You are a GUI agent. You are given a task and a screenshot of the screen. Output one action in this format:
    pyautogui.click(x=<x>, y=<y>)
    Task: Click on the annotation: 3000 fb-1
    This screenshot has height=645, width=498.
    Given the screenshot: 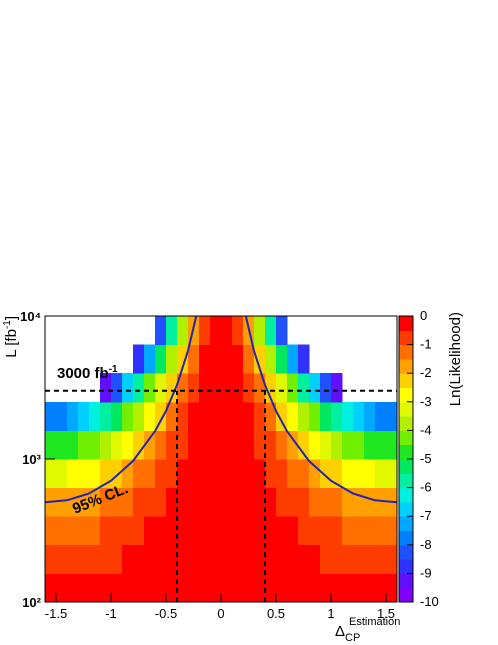 What is the action you would take?
    pyautogui.click(x=87, y=373)
    